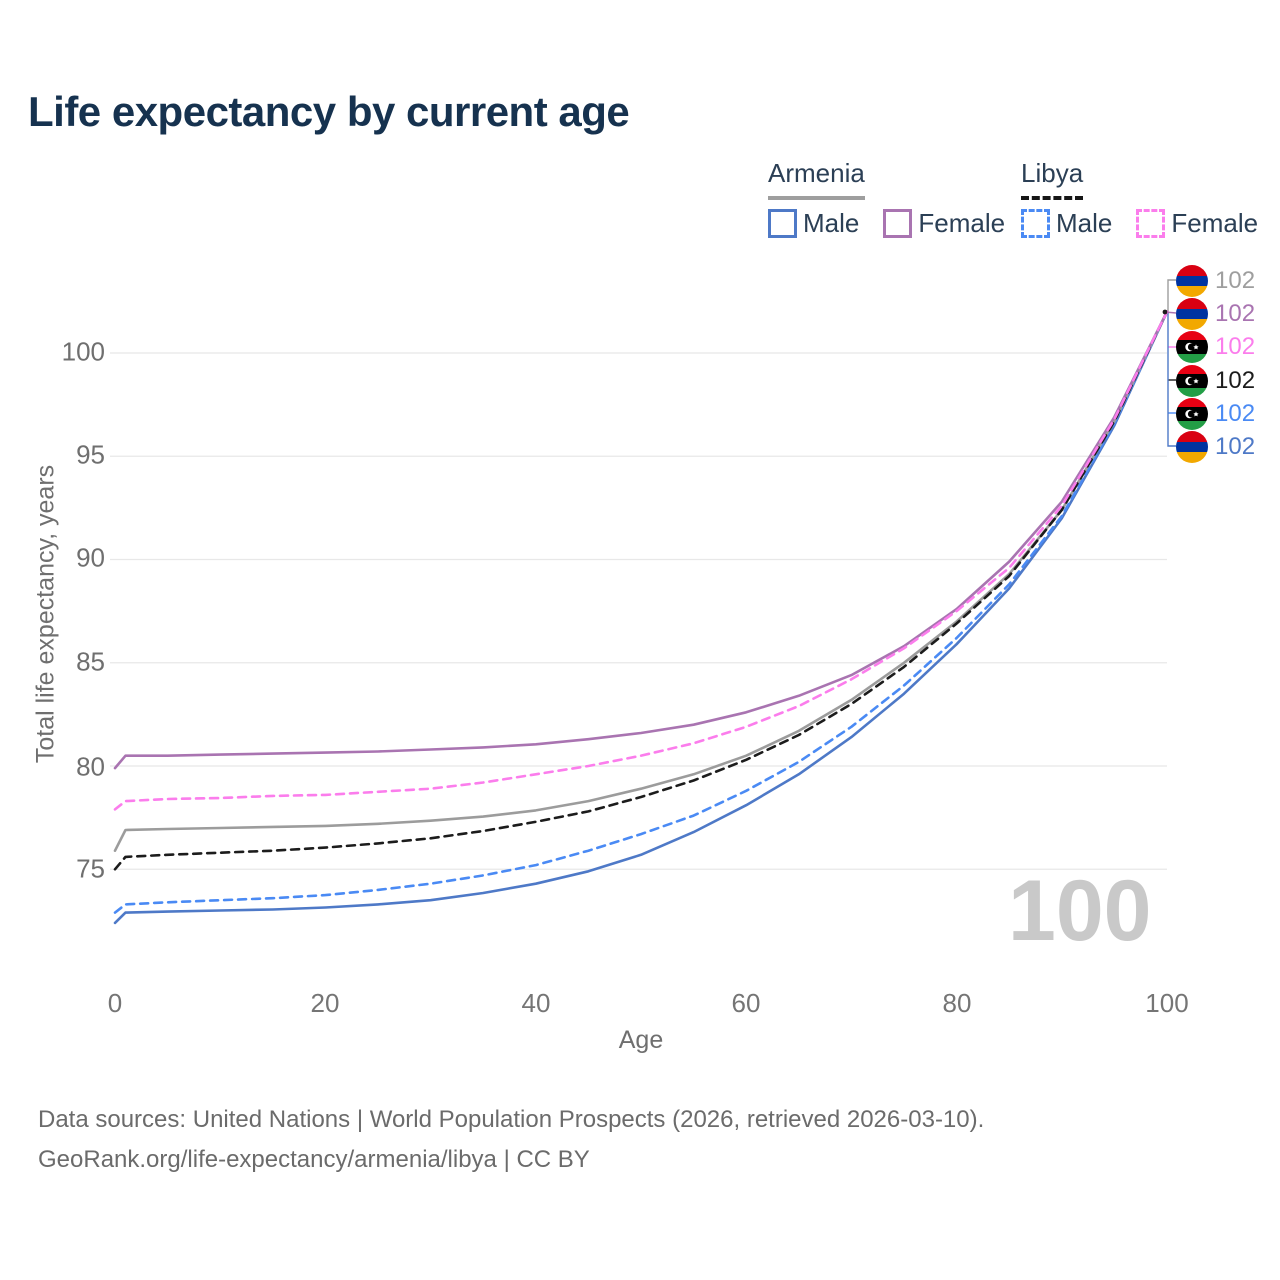  What do you see at coordinates (782, 223) in the screenshot?
I see `armenia-male-swatch-icon` at bounding box center [782, 223].